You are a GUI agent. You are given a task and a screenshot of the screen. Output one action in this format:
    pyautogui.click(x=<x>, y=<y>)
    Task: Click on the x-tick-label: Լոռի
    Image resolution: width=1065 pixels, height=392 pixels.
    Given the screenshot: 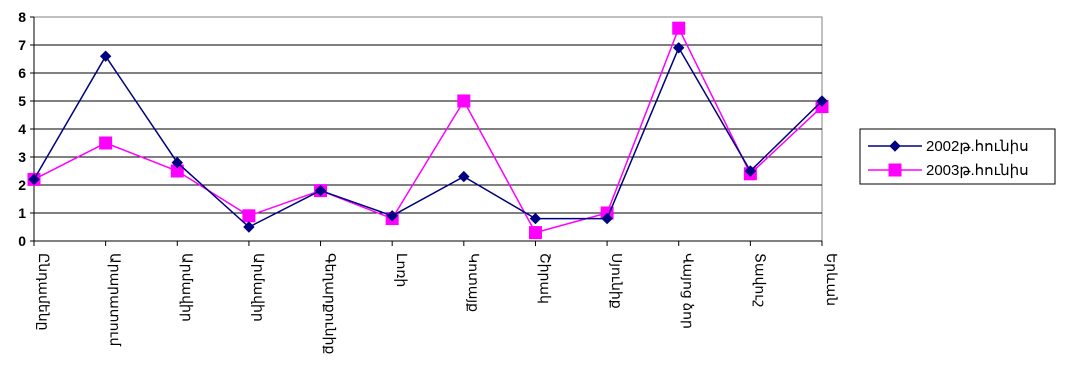 What is the action you would take?
    pyautogui.click(x=402, y=270)
    